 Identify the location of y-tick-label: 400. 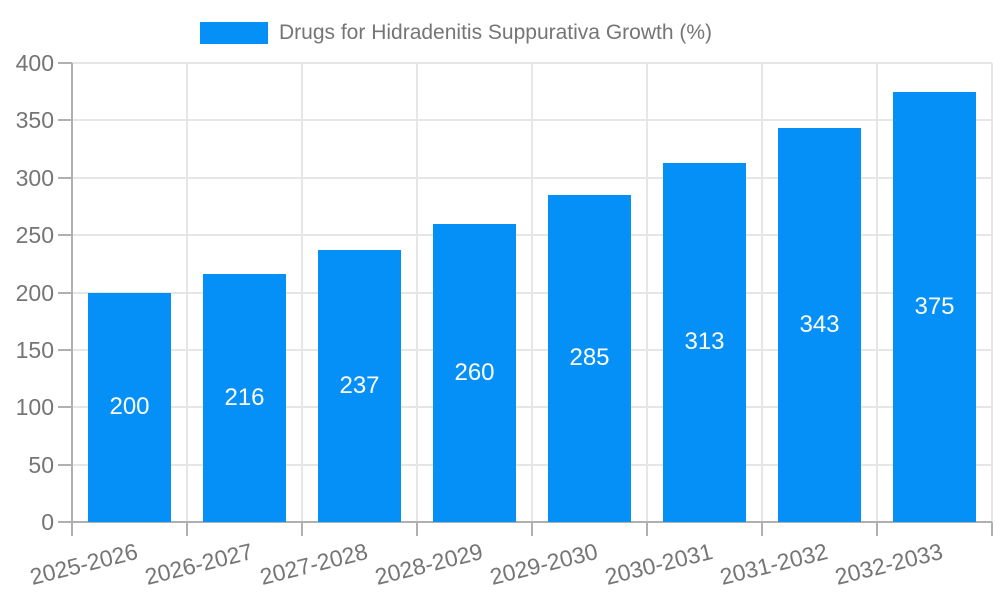
(34, 63).